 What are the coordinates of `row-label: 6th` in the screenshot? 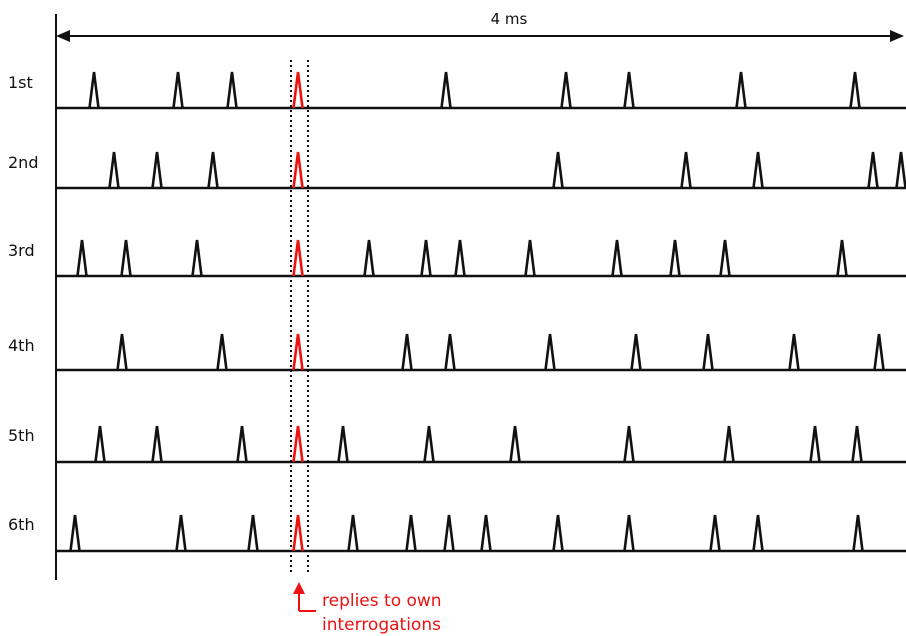 It's located at (21, 524).